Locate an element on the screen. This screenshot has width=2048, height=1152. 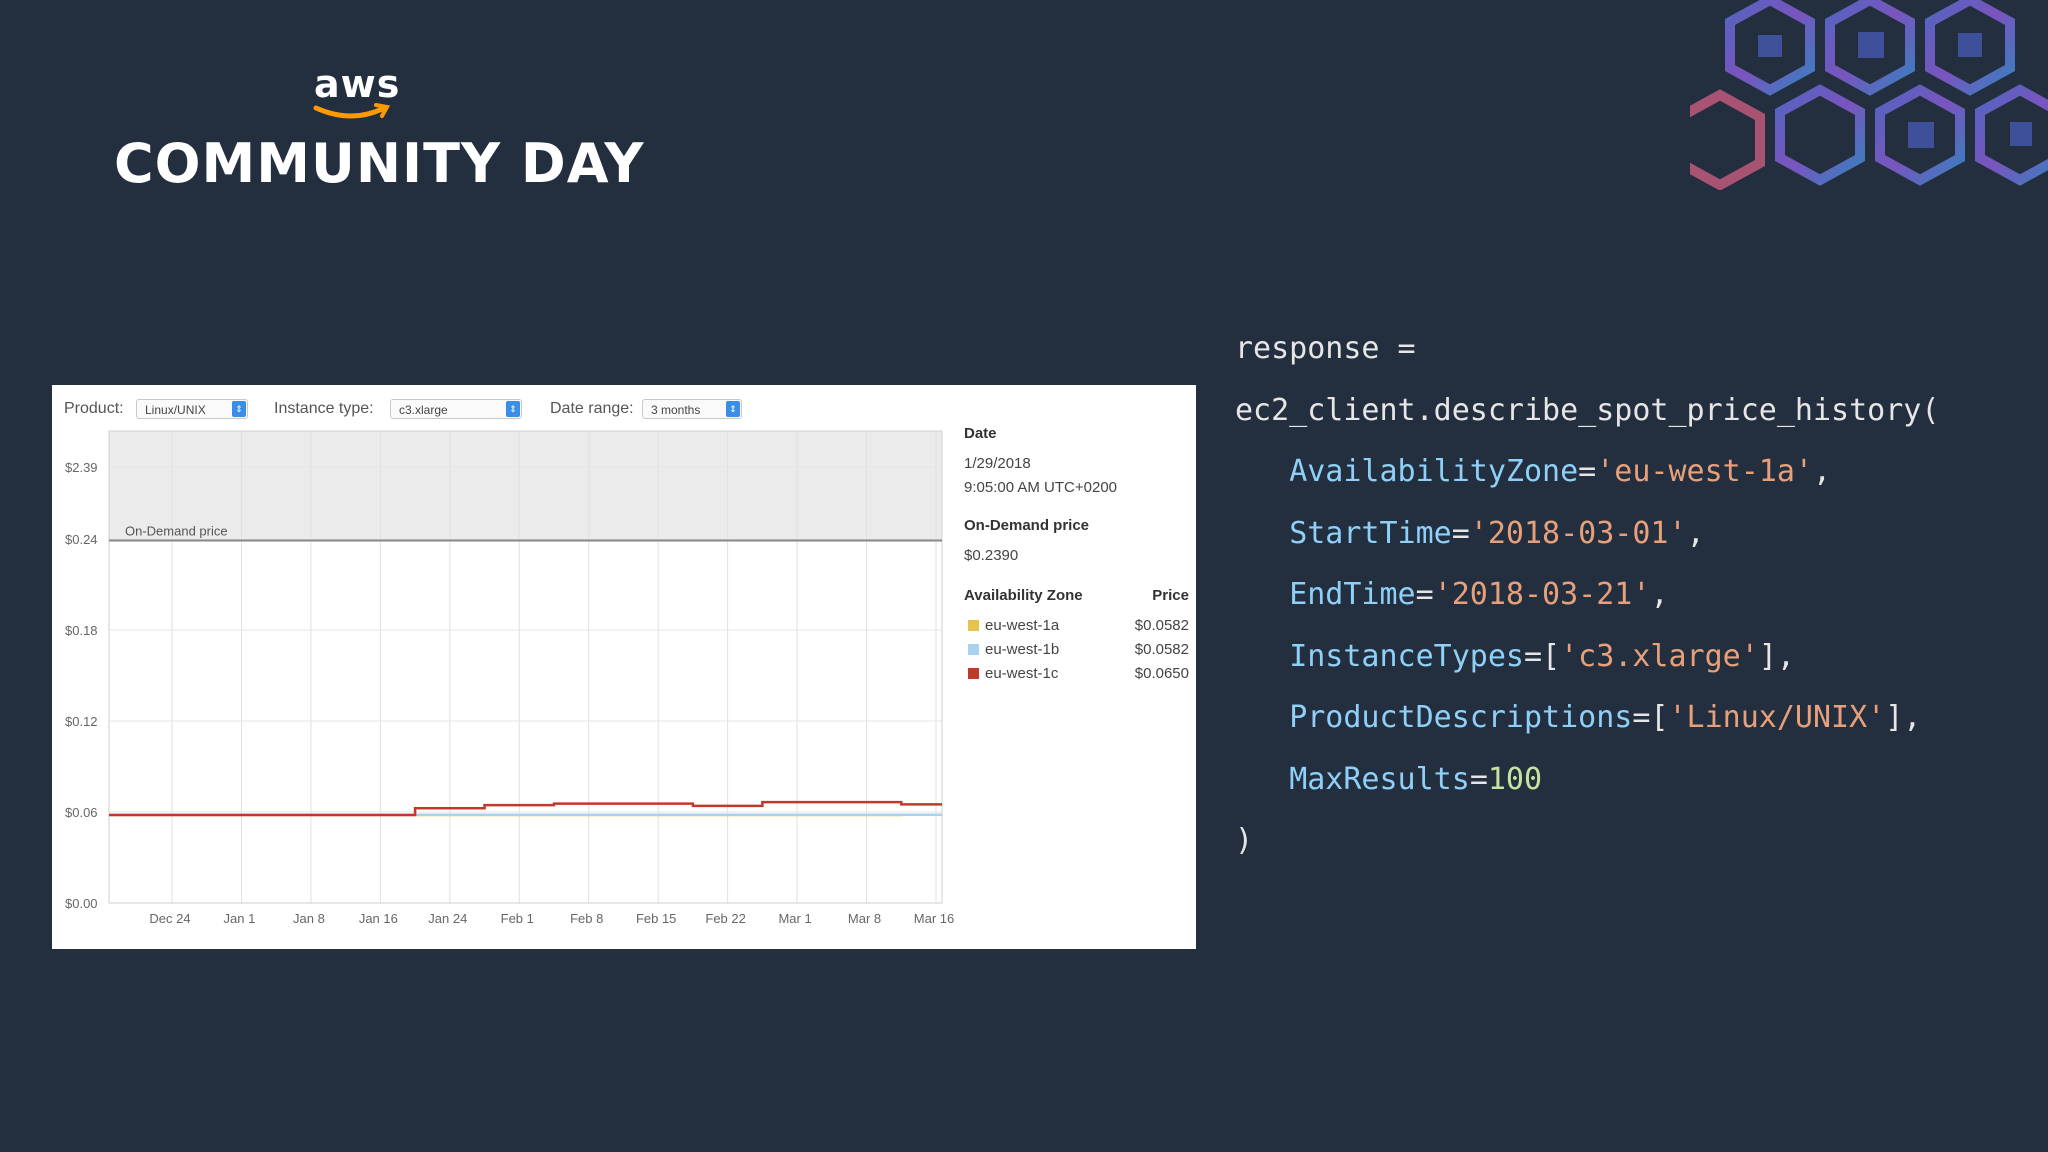
code-arg-key: EndTime is located at coordinates (1352, 594).